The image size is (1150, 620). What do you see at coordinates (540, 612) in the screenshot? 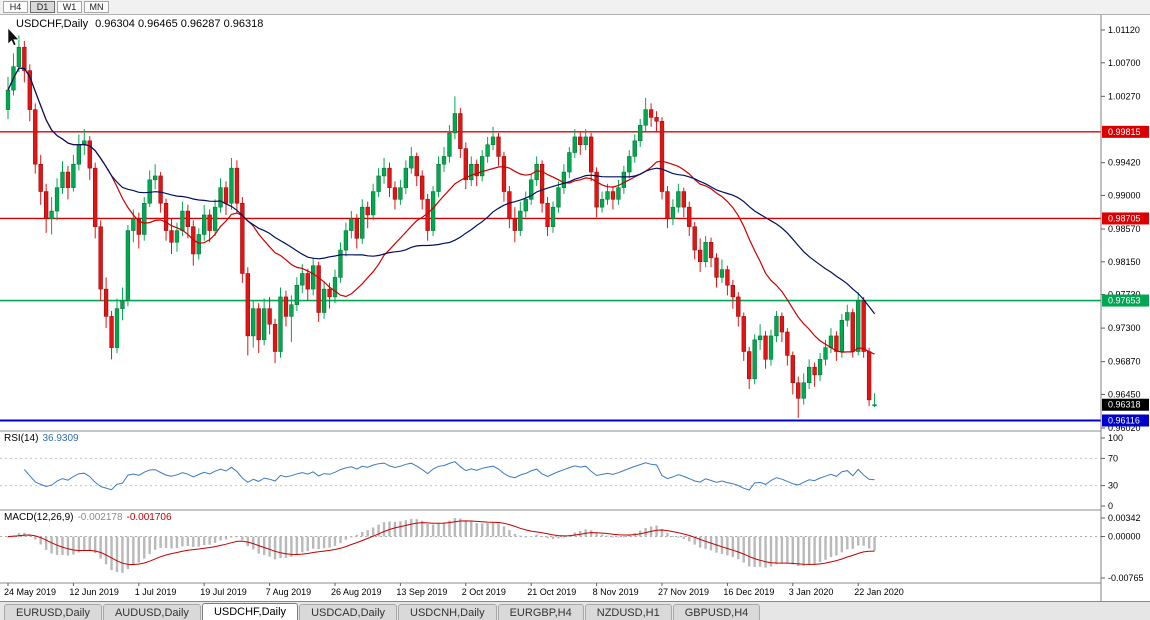
I see `chart-tab-eurgbp-h4: EURGBP,H4` at bounding box center [540, 612].